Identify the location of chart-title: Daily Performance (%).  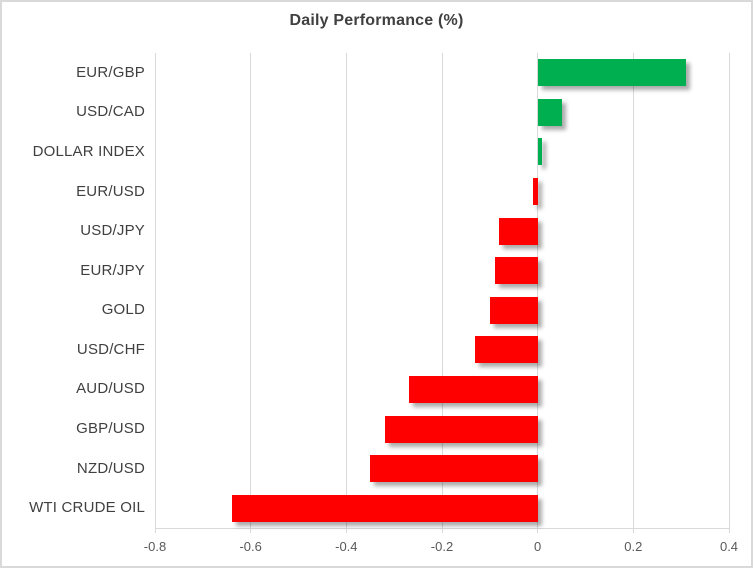
(376, 20).